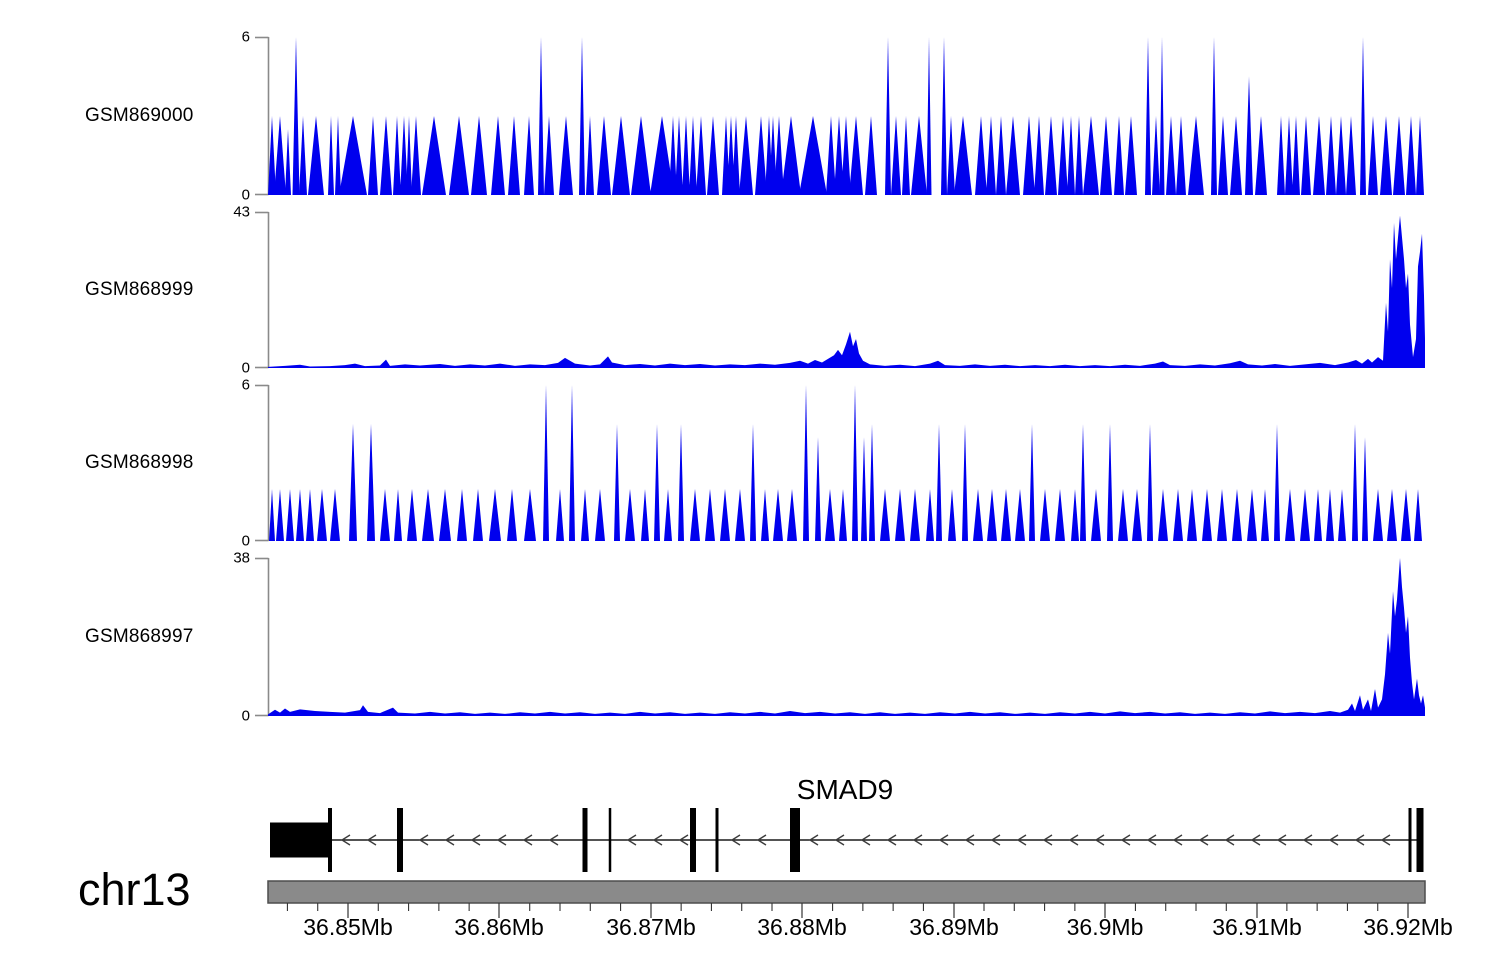 This screenshot has height=980, width=1500. I want to click on coverage-track-GSM868999, so click(840, 290).